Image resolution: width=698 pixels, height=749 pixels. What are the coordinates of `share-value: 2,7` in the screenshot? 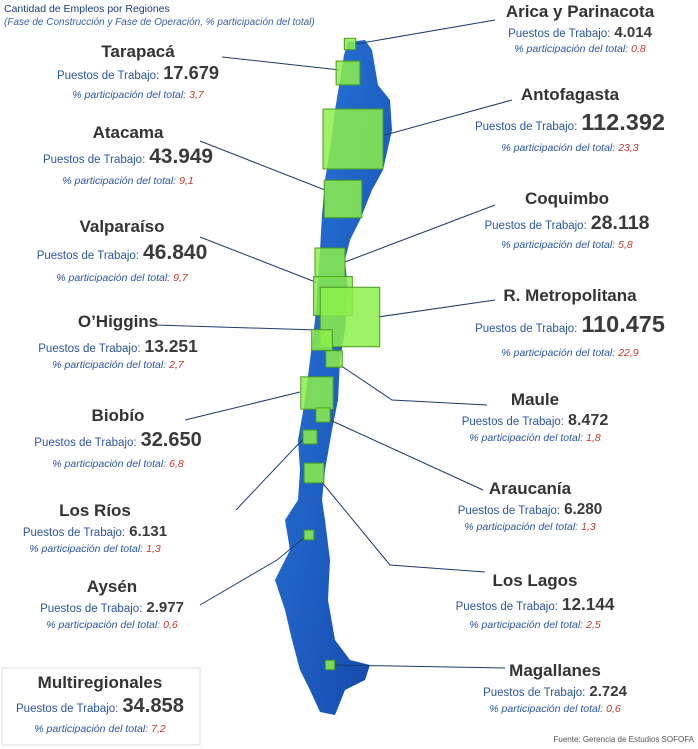 It's located at (176, 365).